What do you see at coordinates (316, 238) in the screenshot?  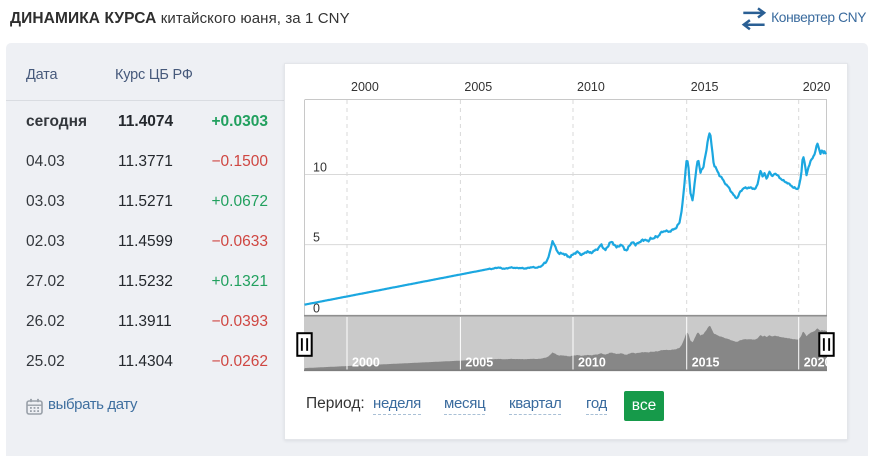 I see `svg-text: 5` at bounding box center [316, 238].